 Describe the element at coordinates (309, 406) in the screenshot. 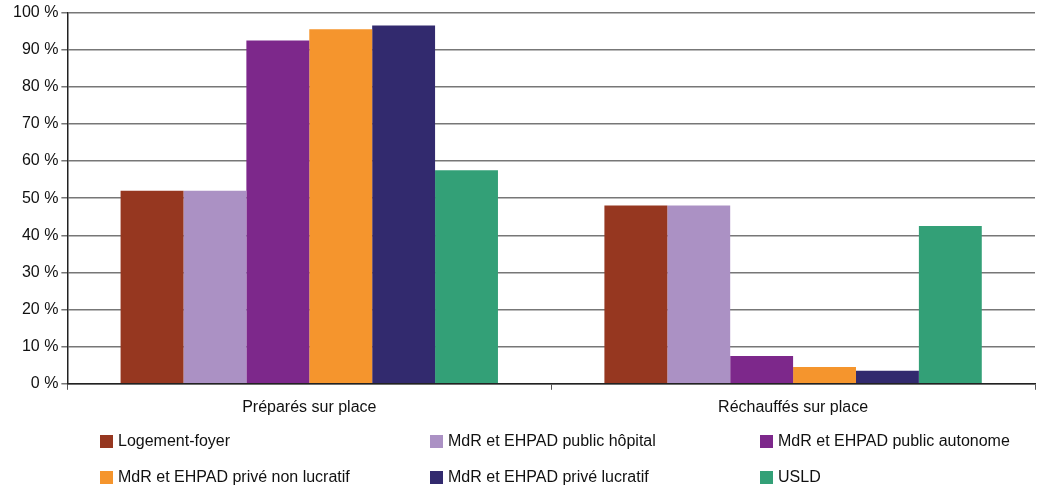

I see `x-tick-label: Préparés sur place` at that location.